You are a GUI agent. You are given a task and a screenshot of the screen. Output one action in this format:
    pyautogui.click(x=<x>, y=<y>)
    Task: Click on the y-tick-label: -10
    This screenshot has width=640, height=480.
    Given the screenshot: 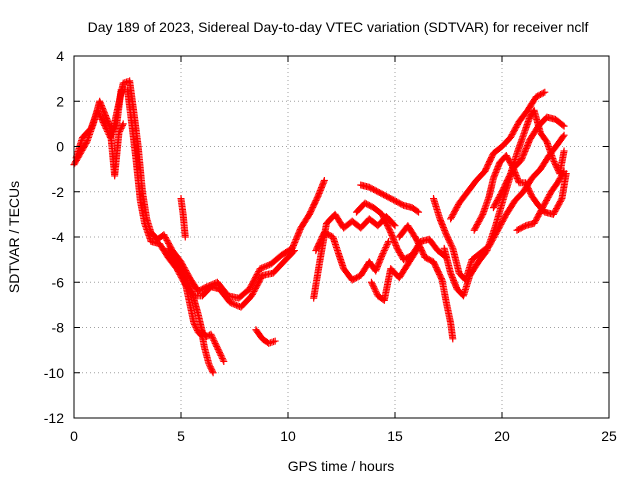 What is the action you would take?
    pyautogui.click(x=54, y=373)
    